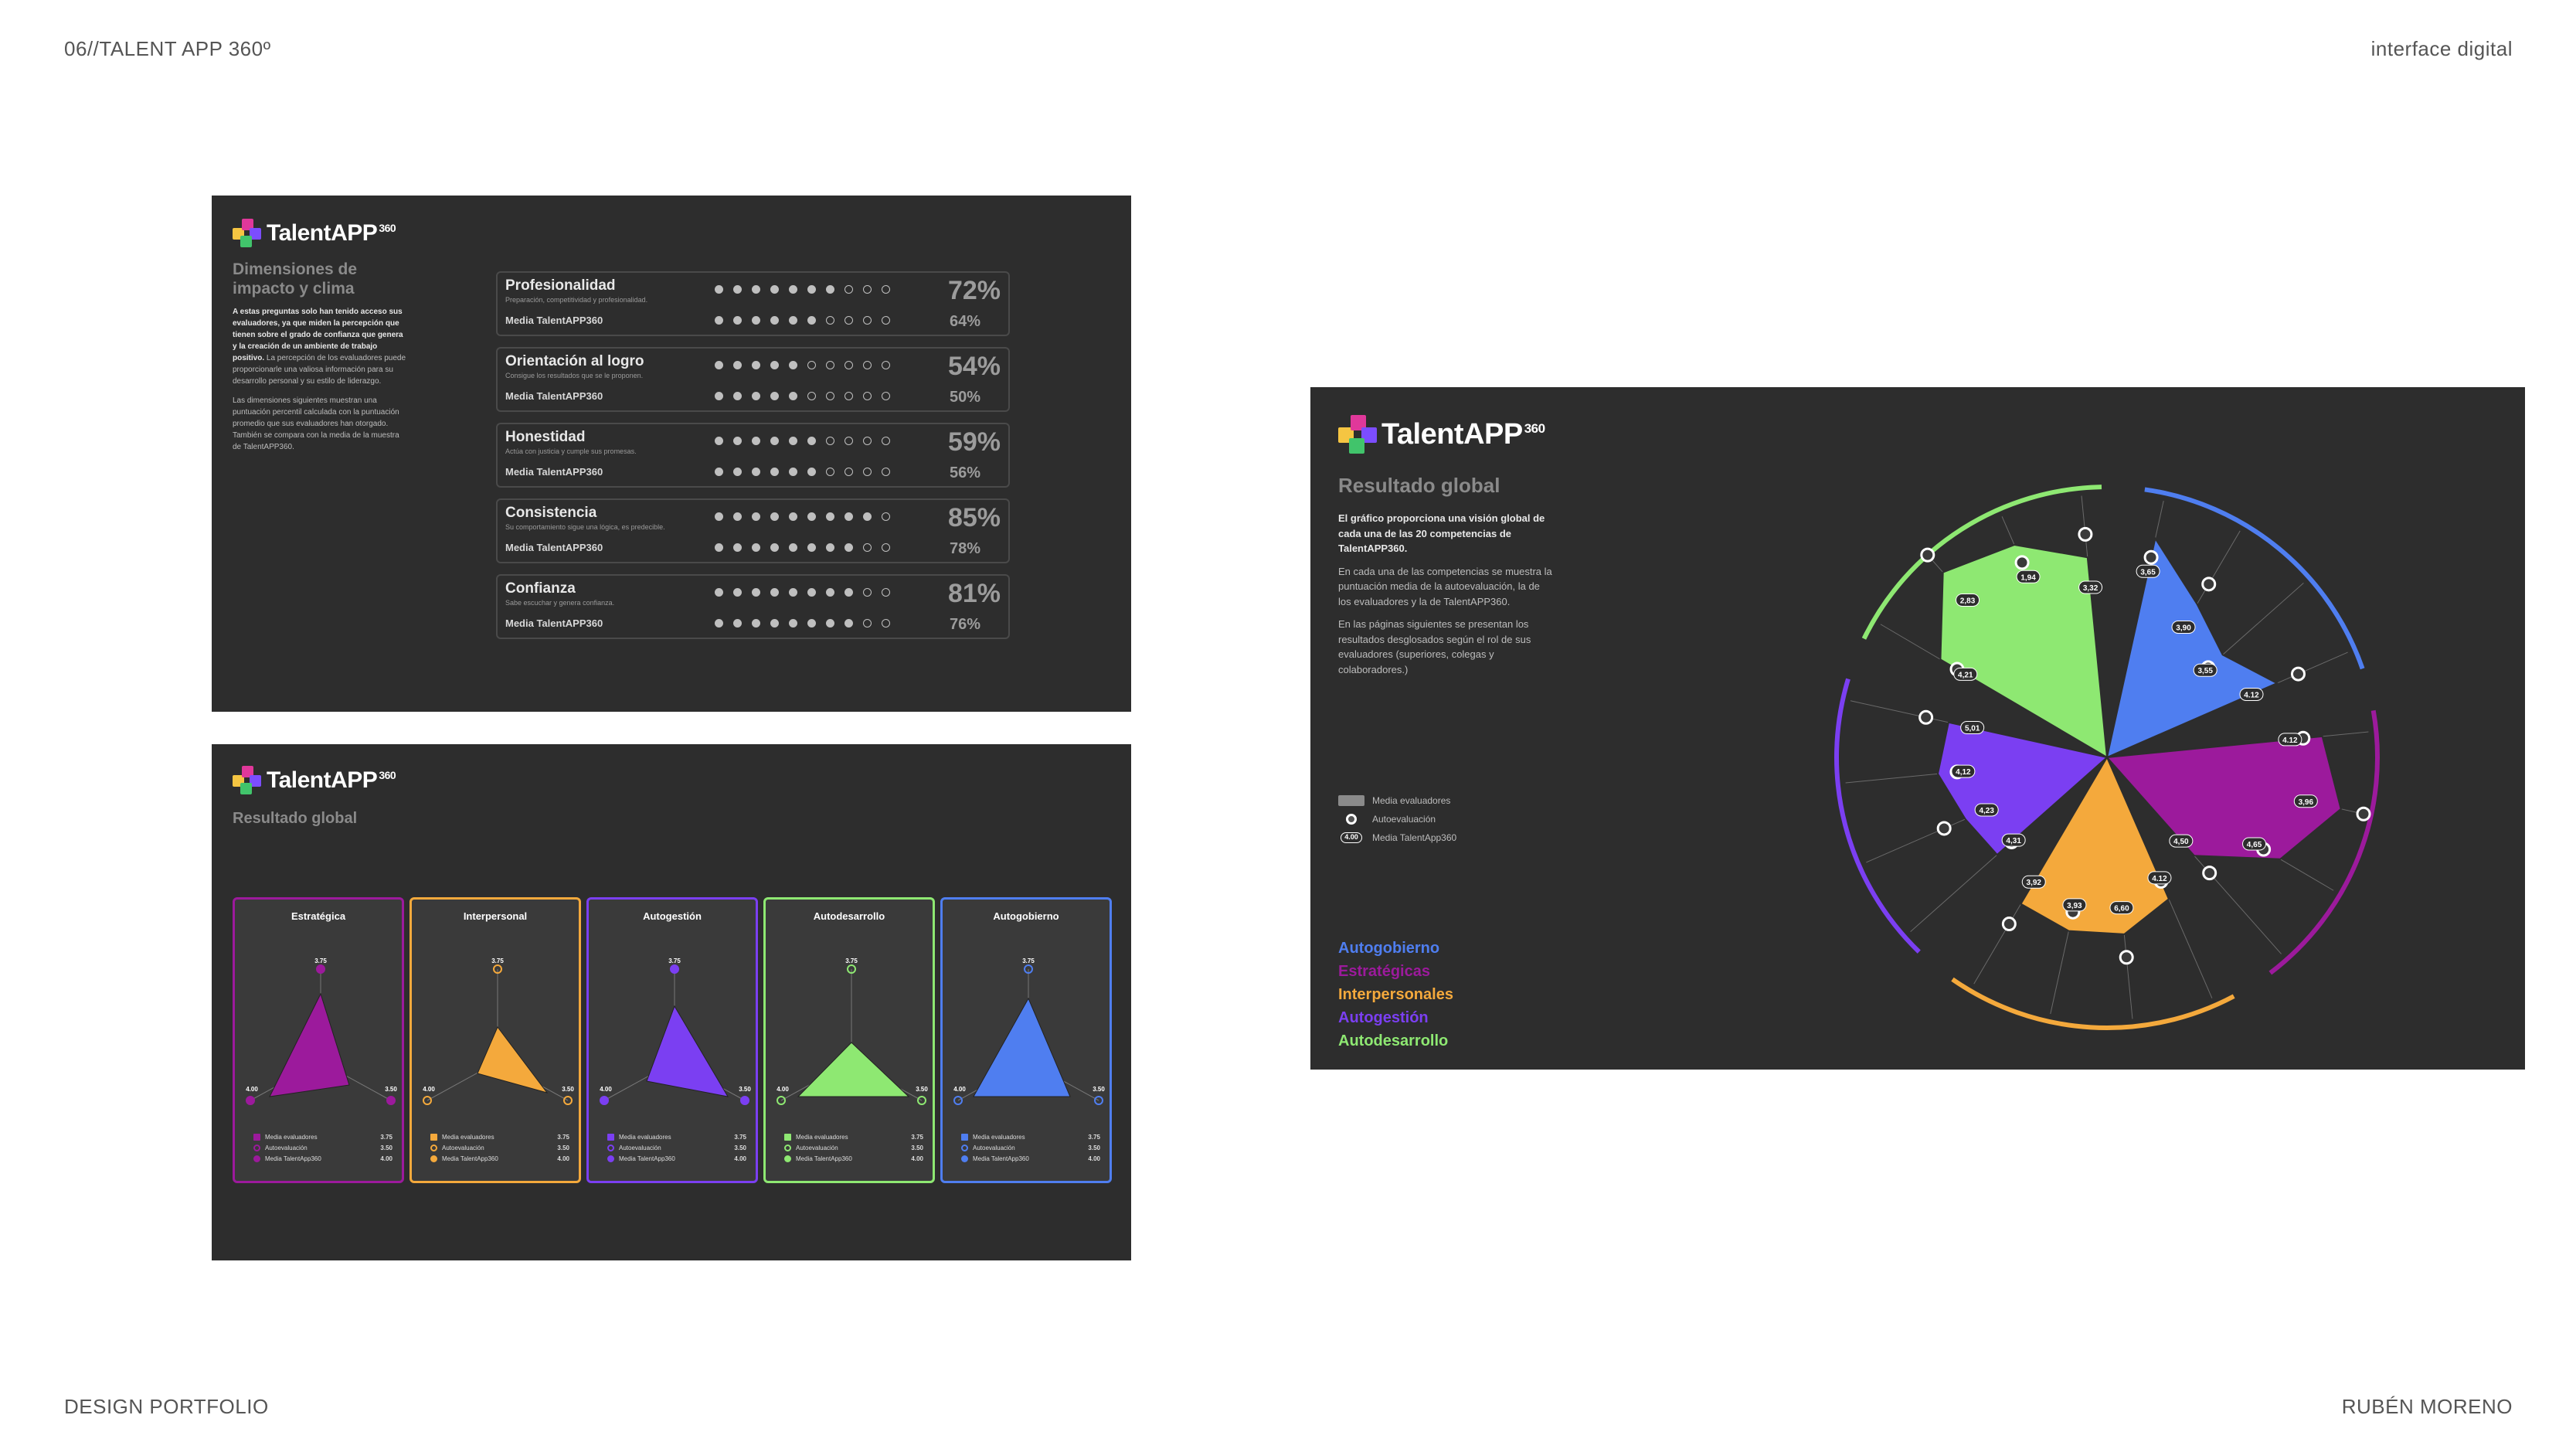 This screenshot has width=2576, height=1449. I want to click on dimension-name: Profesionalidad, so click(560, 285).